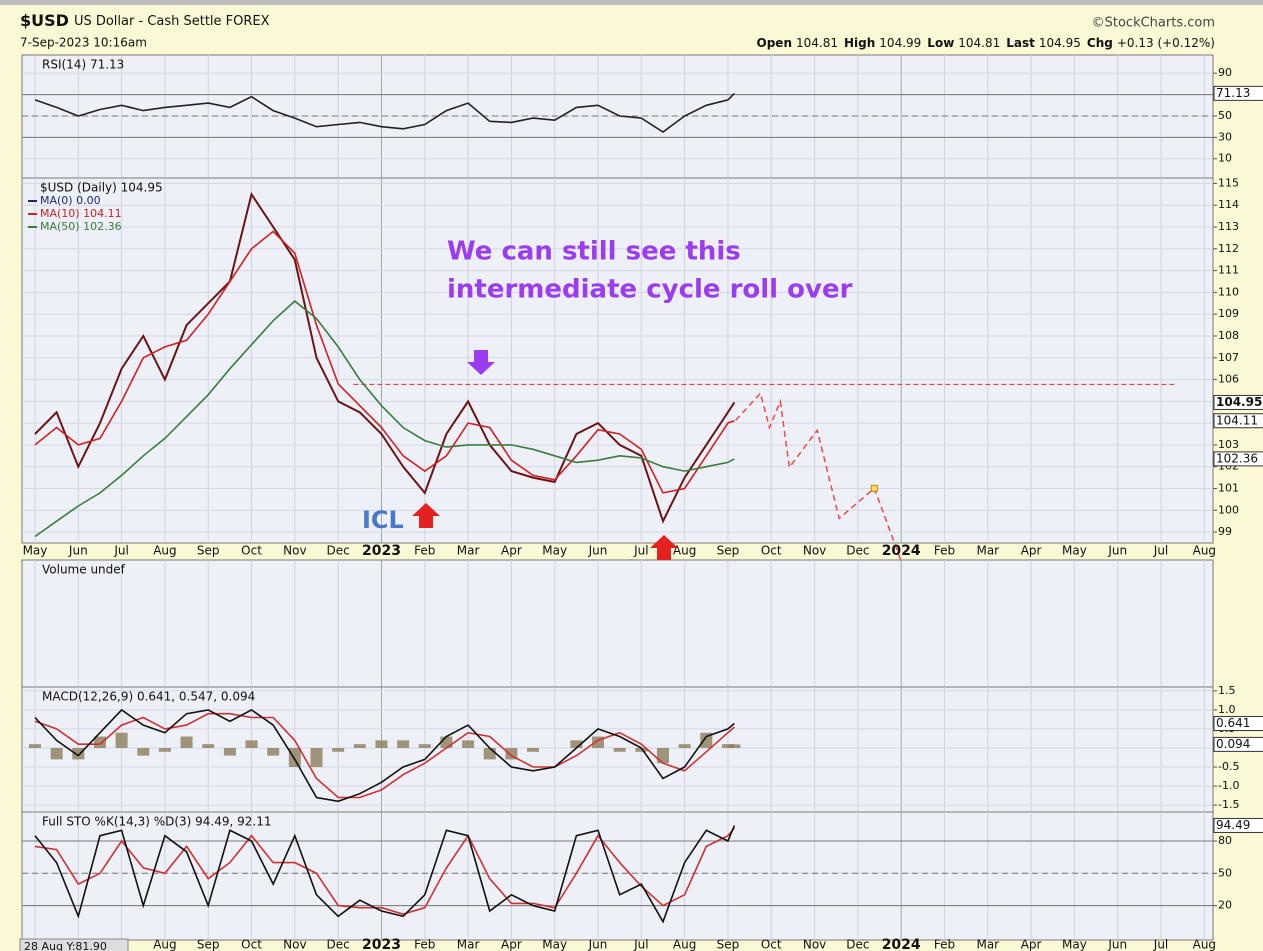  What do you see at coordinates (1228, 291) in the screenshot?
I see `y-tick-label: 110` at bounding box center [1228, 291].